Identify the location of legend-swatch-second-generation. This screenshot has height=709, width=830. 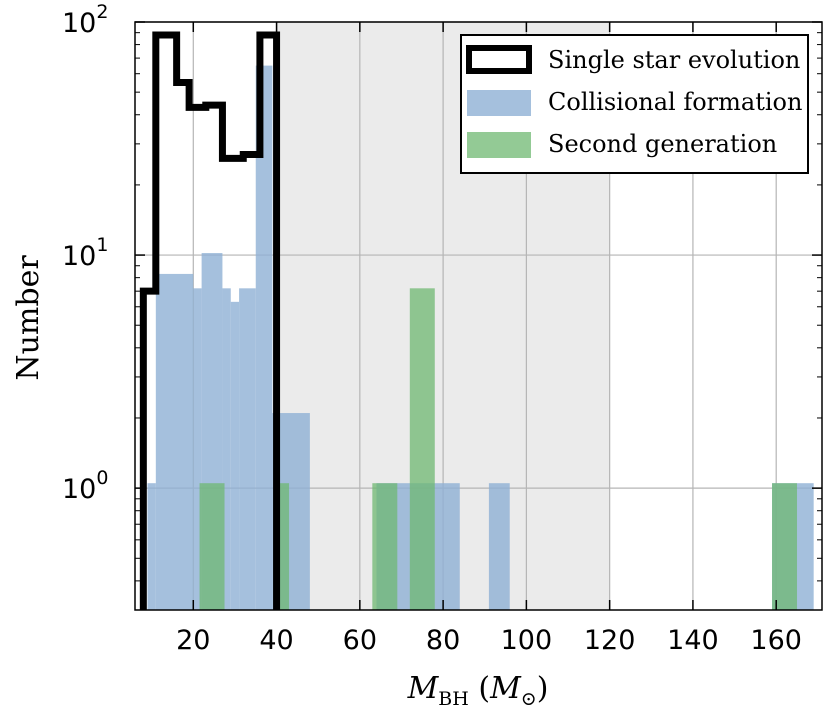
(499, 145).